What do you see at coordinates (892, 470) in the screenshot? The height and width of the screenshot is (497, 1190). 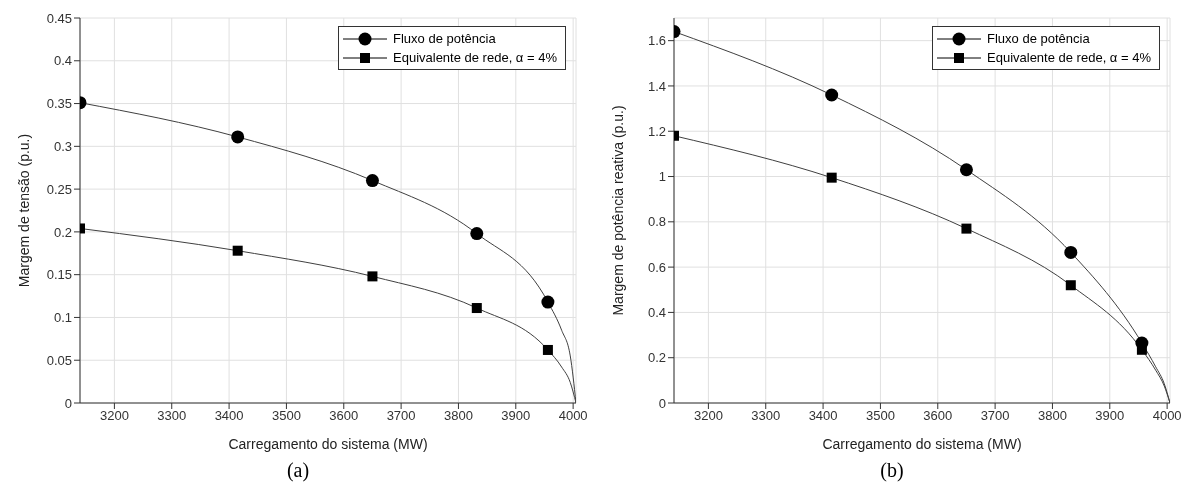 I see `text: (b)` at bounding box center [892, 470].